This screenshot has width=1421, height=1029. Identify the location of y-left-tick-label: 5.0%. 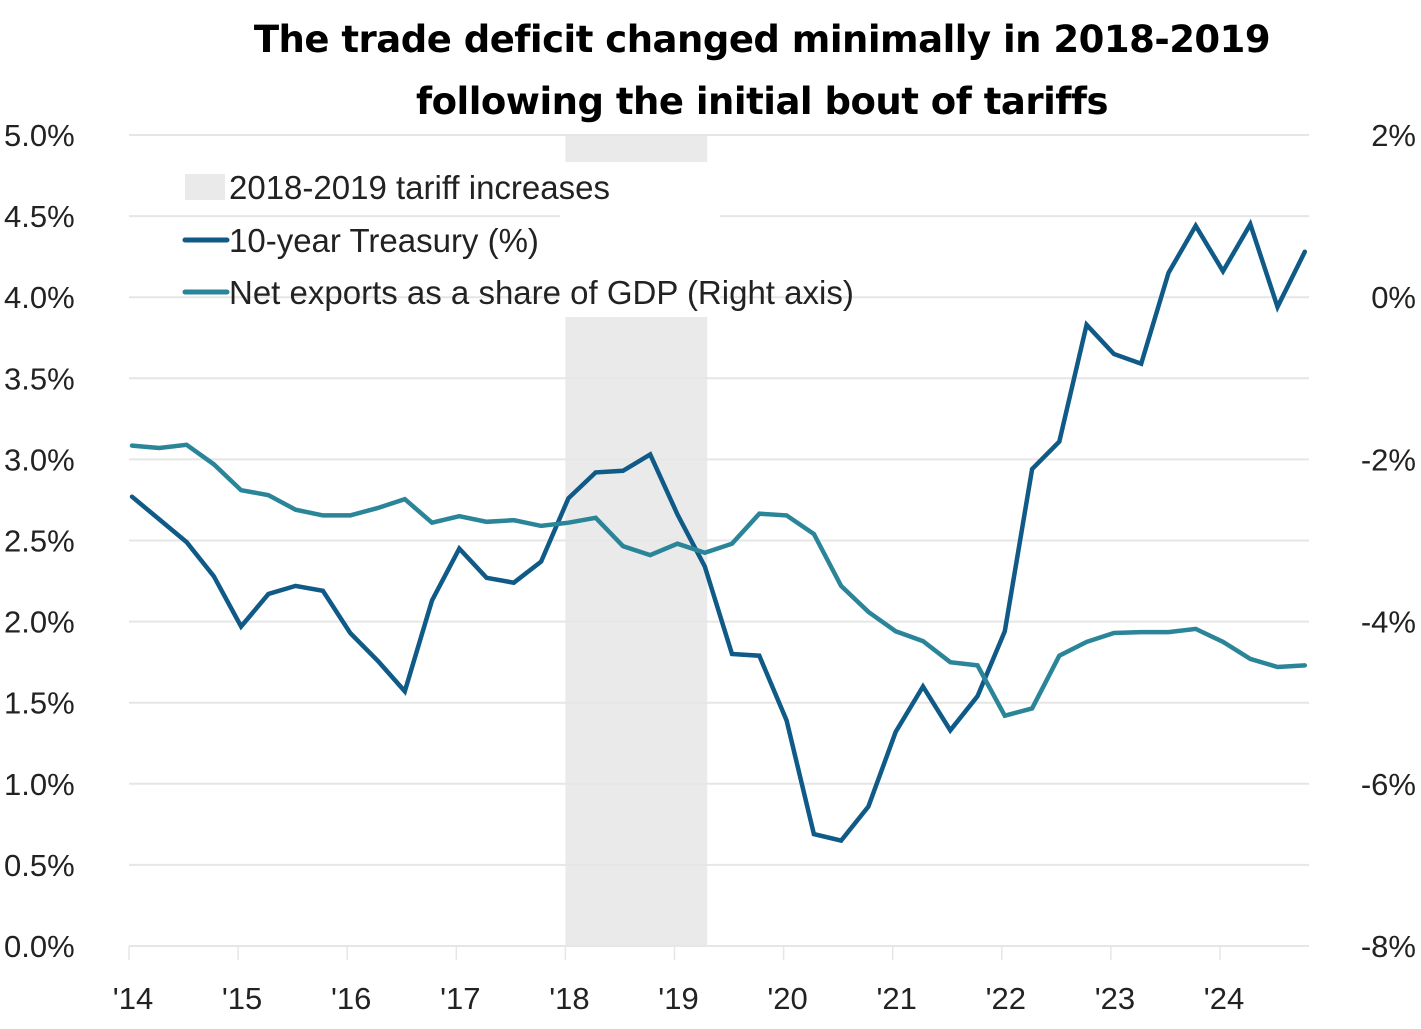
(39, 135).